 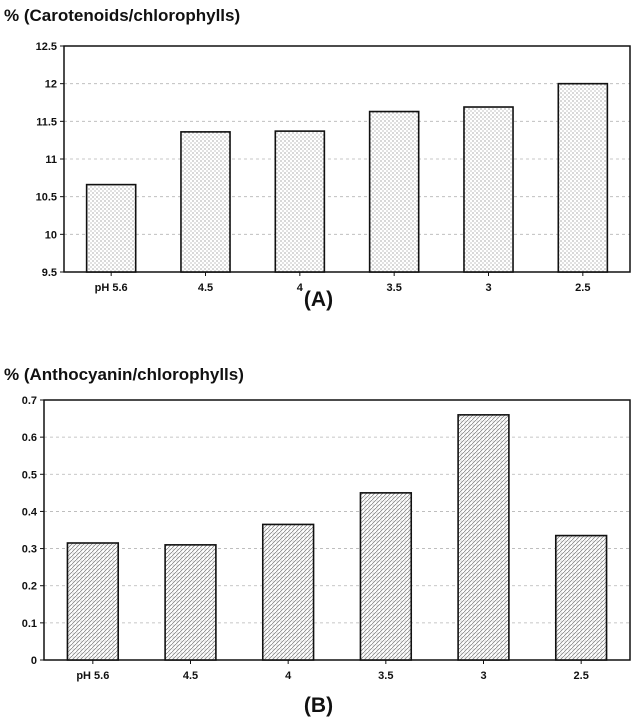 What do you see at coordinates (318, 299) in the screenshot?
I see `panel-label: (A)` at bounding box center [318, 299].